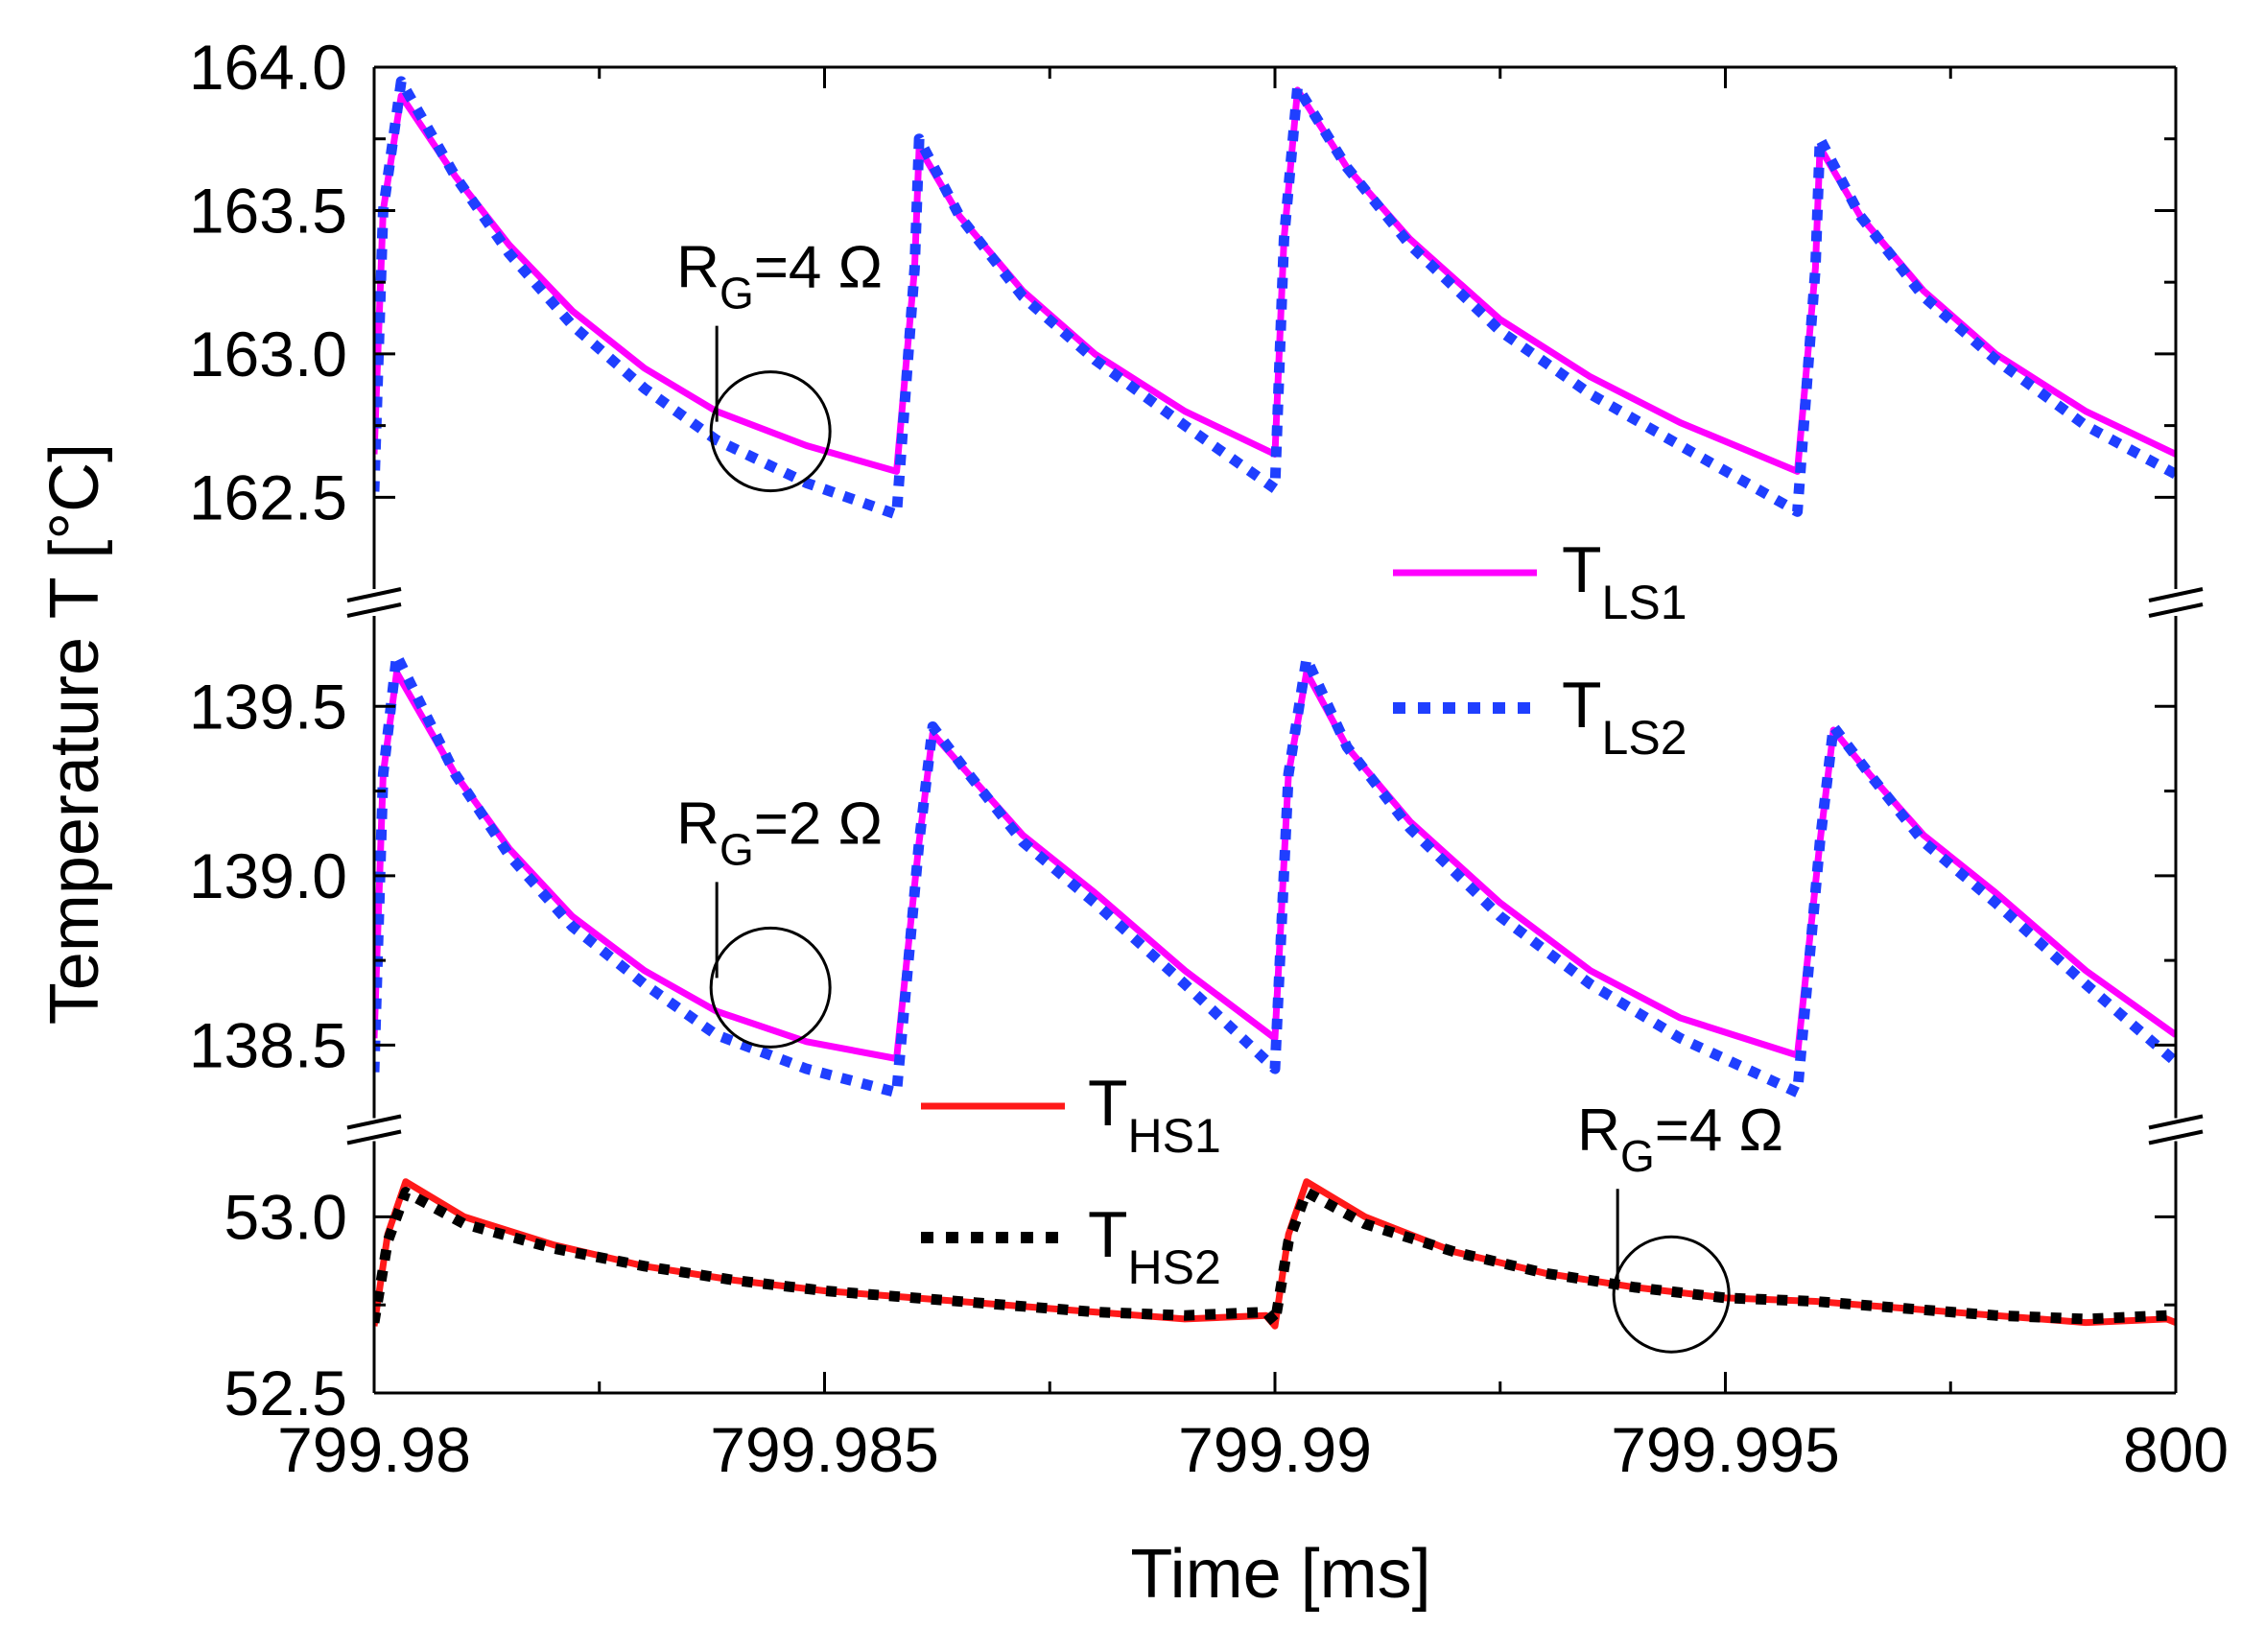 This screenshot has height=1652, width=2265. Describe the element at coordinates (1280, 1574) in the screenshot. I see `x-axis-title: Time [ms]` at that location.